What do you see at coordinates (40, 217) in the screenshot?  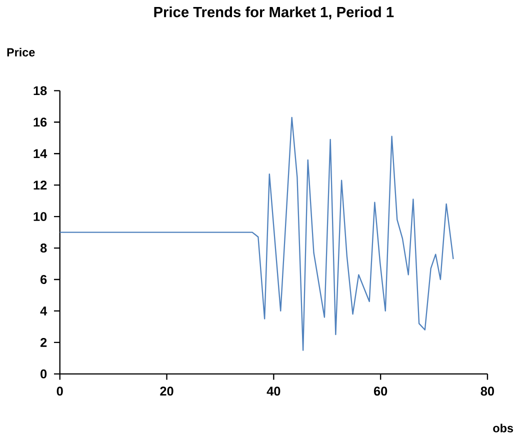 I see `y-tick-label: 10` at bounding box center [40, 217].